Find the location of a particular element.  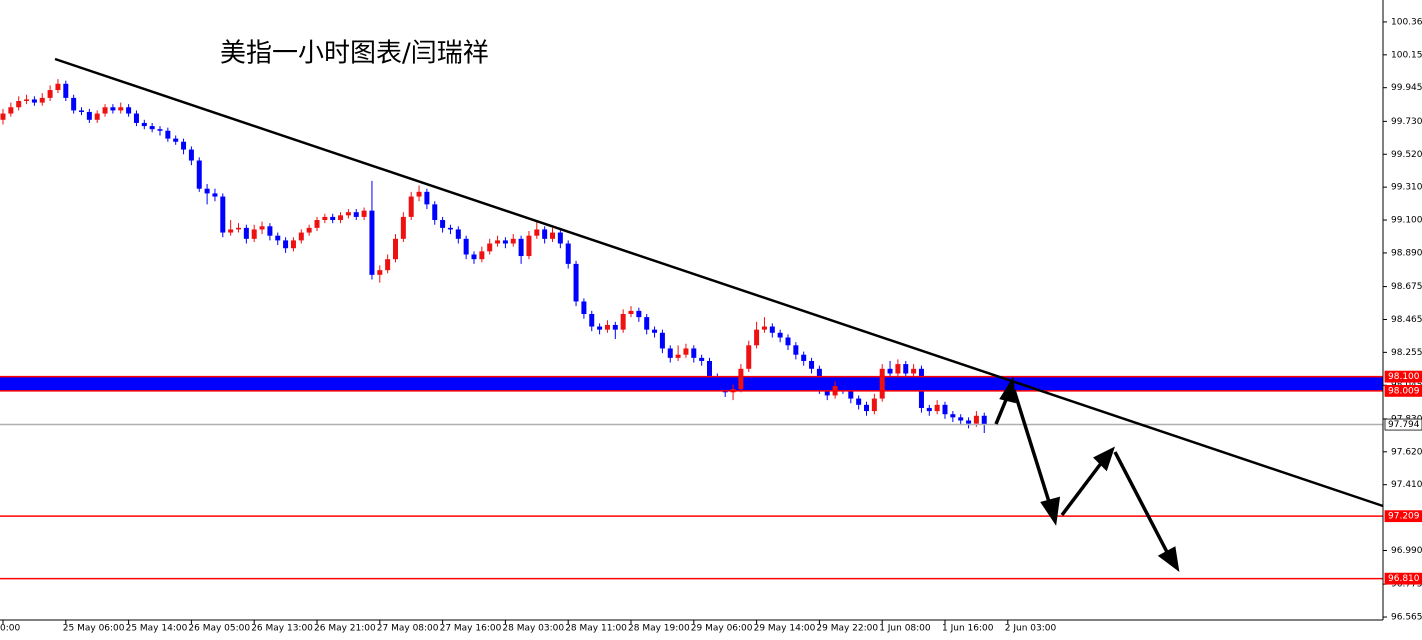

x-tick-label: 28 May 03:00 is located at coordinates (533, 629).